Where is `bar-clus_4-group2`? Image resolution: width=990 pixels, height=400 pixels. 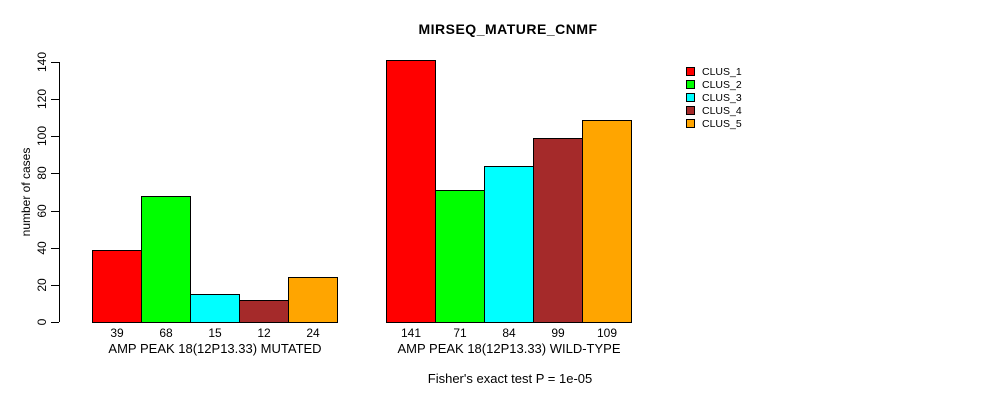
bar-clus_4-group2 is located at coordinates (558, 230).